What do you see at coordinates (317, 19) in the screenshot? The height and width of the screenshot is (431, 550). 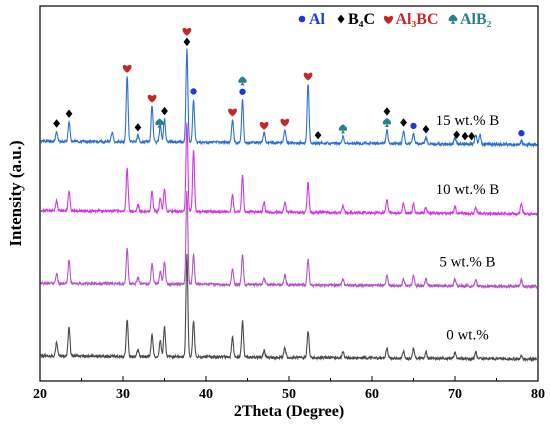 I see `legend-label: Al` at bounding box center [317, 19].